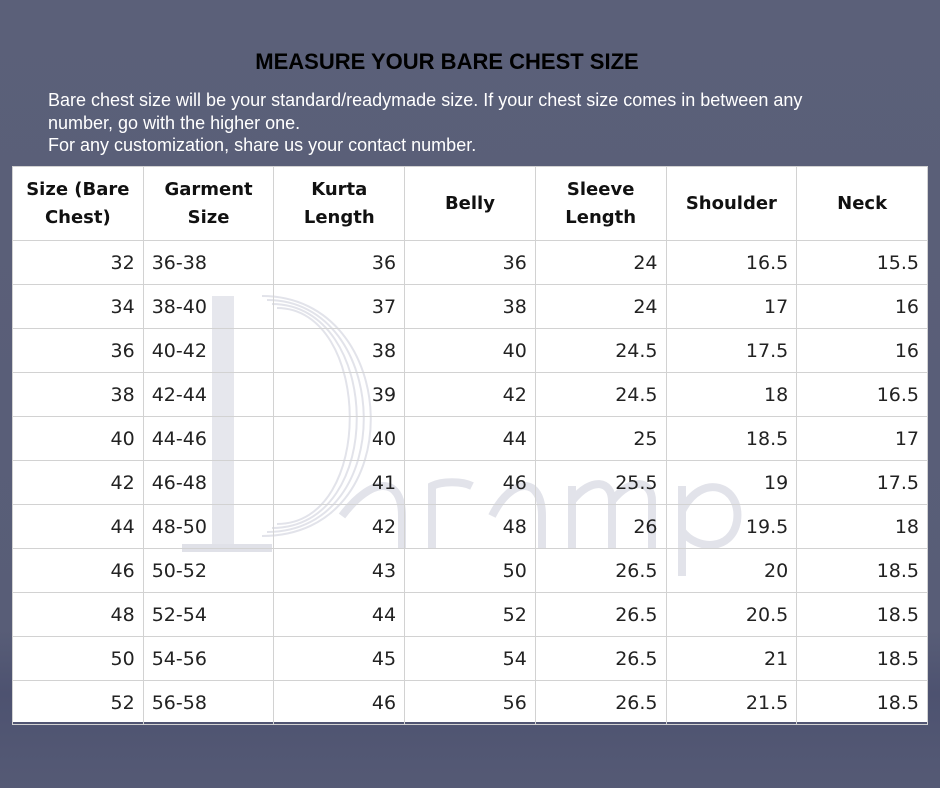 Image resolution: width=940 pixels, height=788 pixels. Describe the element at coordinates (731, 702) in the screenshot. I see `table-cell: 21.5` at that location.